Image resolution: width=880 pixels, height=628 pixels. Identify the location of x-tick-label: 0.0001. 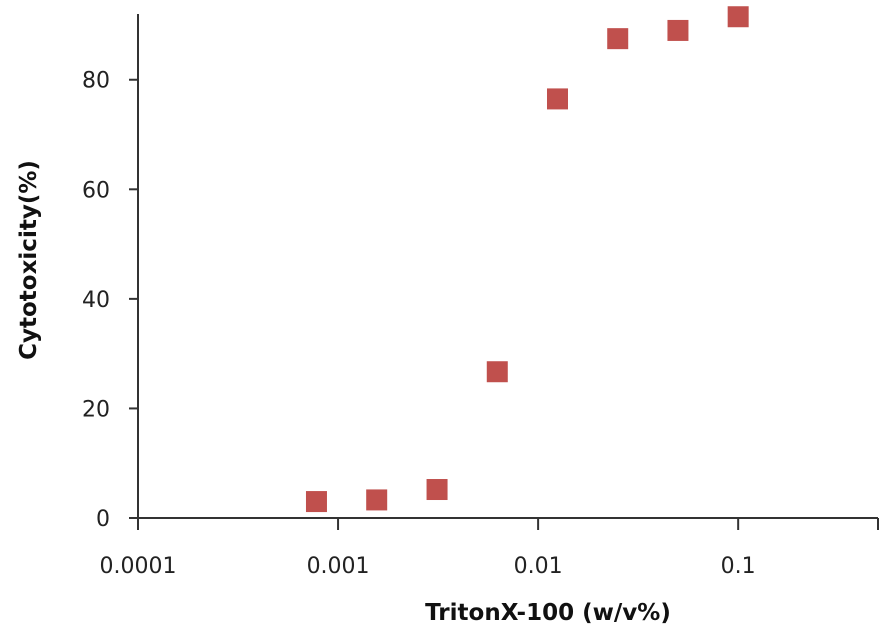
(138, 566).